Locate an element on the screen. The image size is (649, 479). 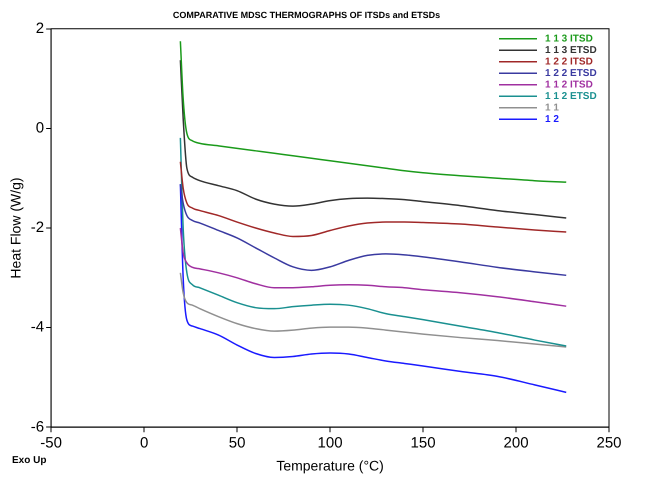
legend-label: 1 1 2 ITSD is located at coordinates (569, 85).